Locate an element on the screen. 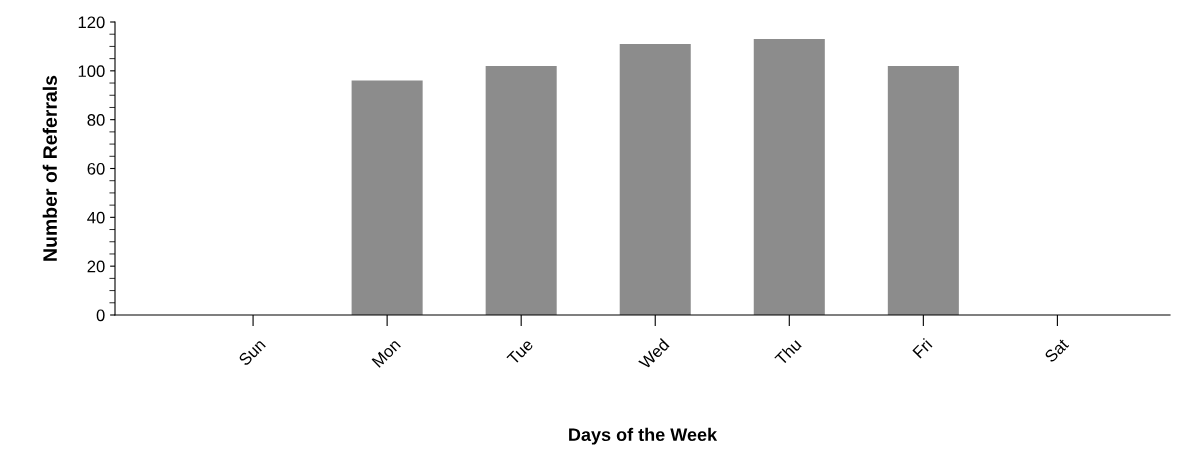 The width and height of the screenshot is (1190, 471). x-tick-label: Sat is located at coordinates (1056, 350).